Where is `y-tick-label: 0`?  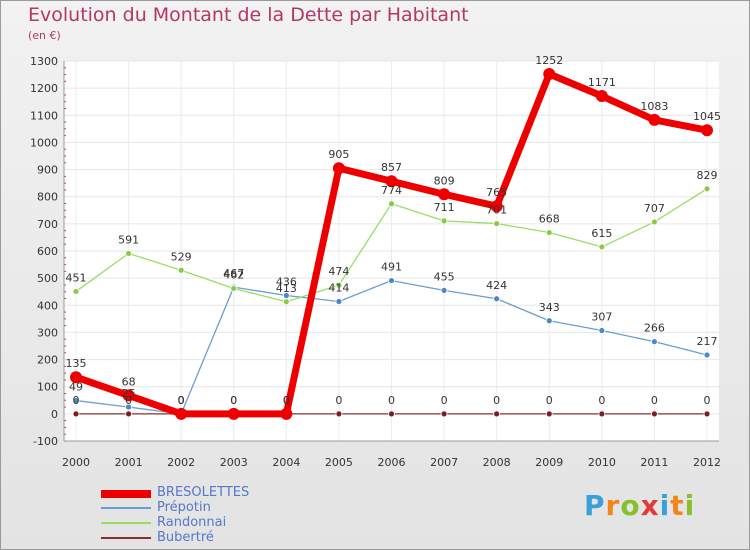 y-tick-label: 0 is located at coordinates (54, 414).